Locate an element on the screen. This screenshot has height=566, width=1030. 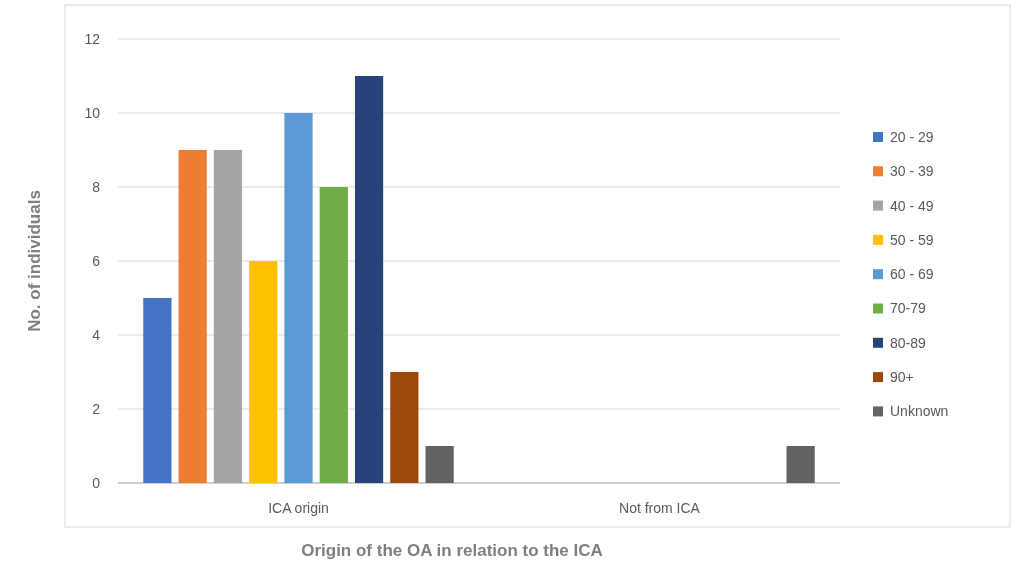
legend-label: 50 - 59 is located at coordinates (912, 239).